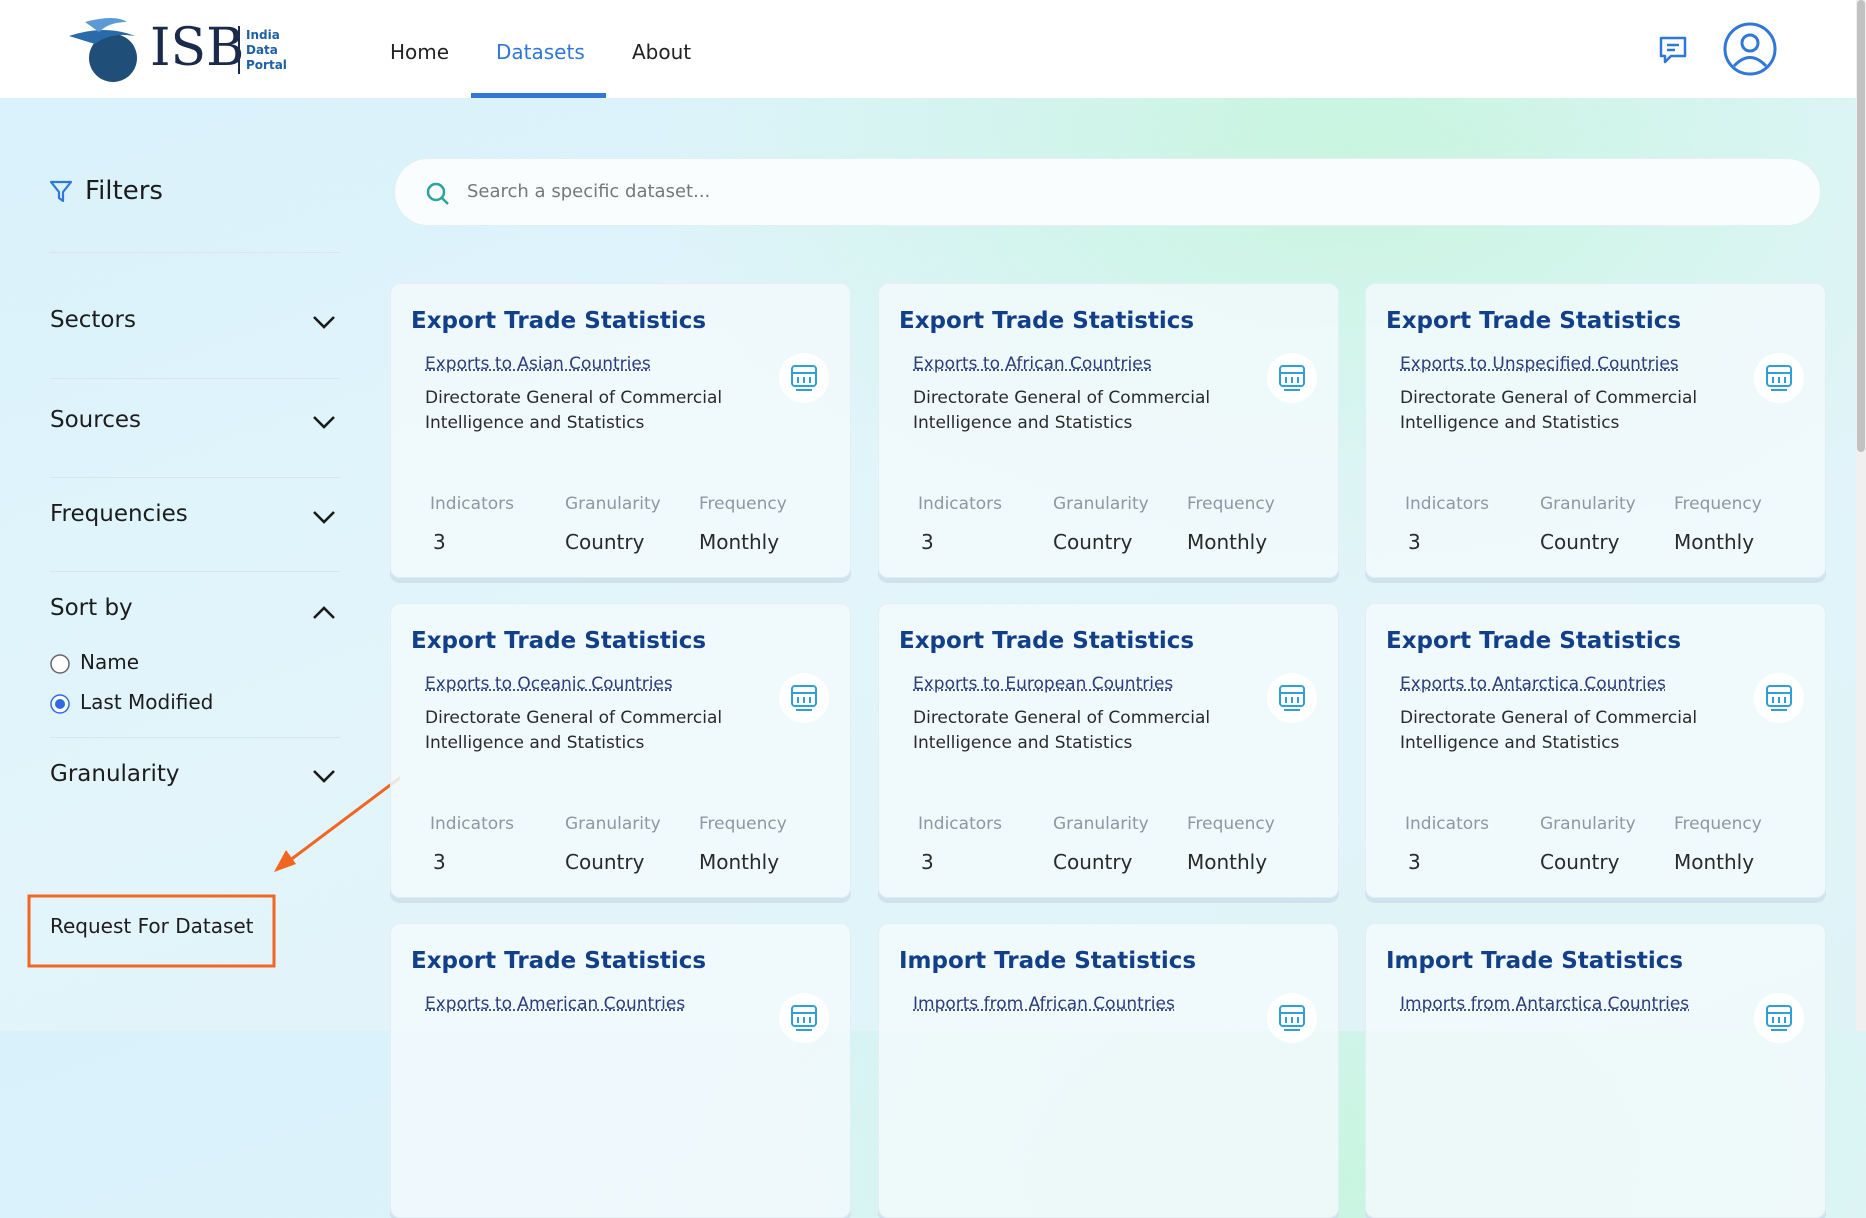  I want to click on nav-link: About, so click(662, 52).